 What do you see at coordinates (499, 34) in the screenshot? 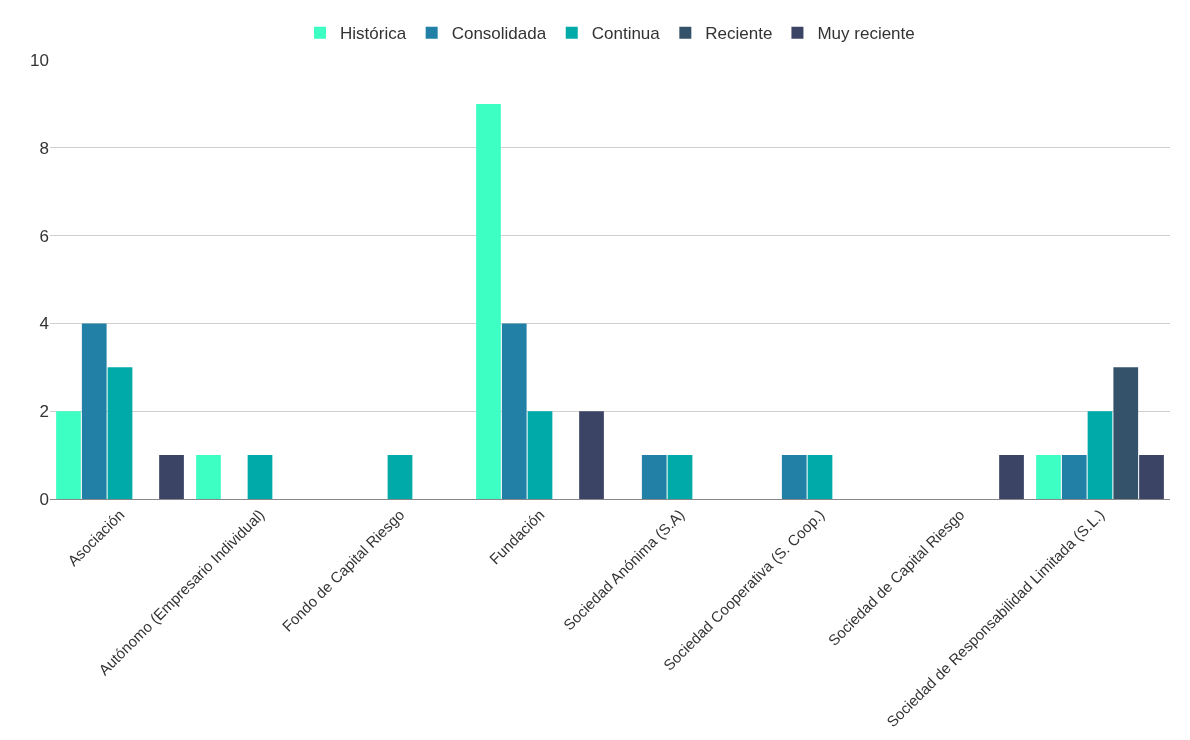
I see `legend-label: Consolidada` at bounding box center [499, 34].